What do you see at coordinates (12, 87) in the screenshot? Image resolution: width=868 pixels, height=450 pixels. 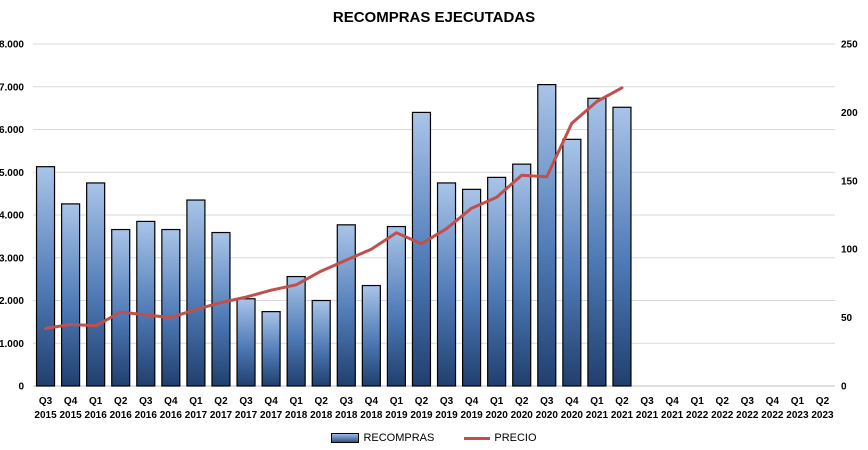 I see `y-left-tick-label: 7.000` at bounding box center [12, 87].